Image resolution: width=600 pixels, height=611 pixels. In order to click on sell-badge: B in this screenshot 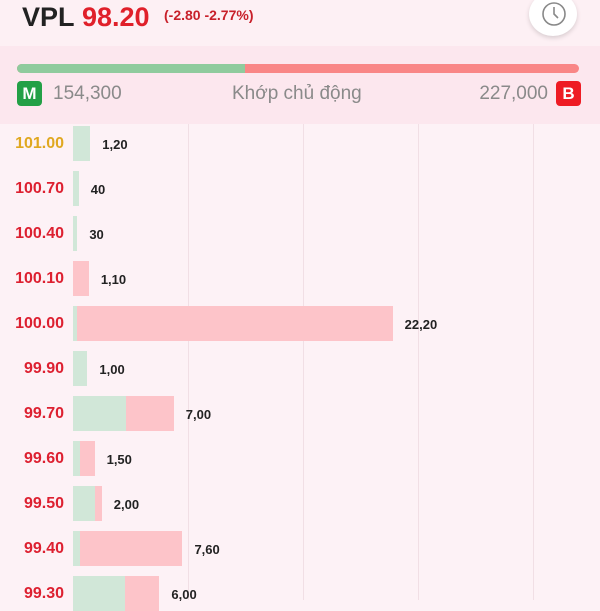, I will do `click(568, 93)`.